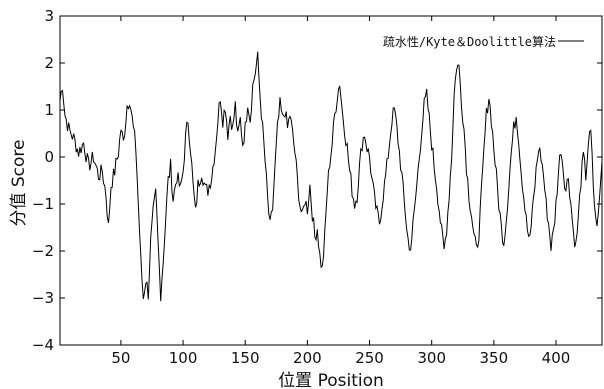 The height and width of the screenshot is (389, 604). I want to click on y-tick-label: 1, so click(49, 110).